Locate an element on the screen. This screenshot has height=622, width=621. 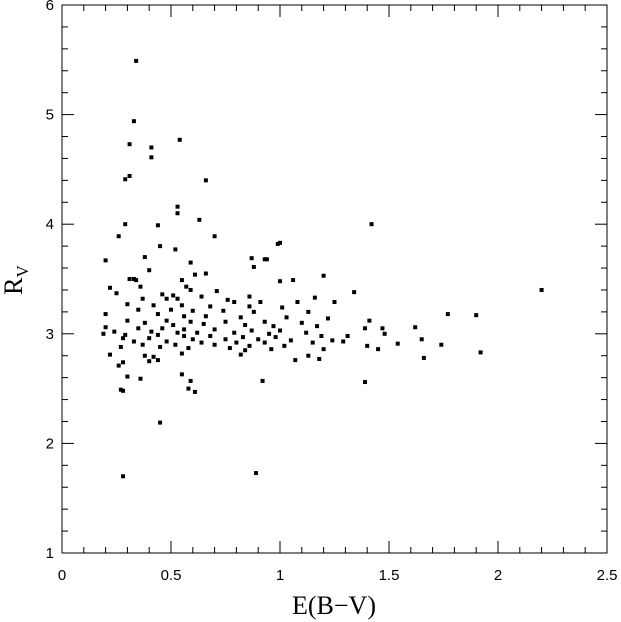
x-tick-label: 2.5 is located at coordinates (607, 575).